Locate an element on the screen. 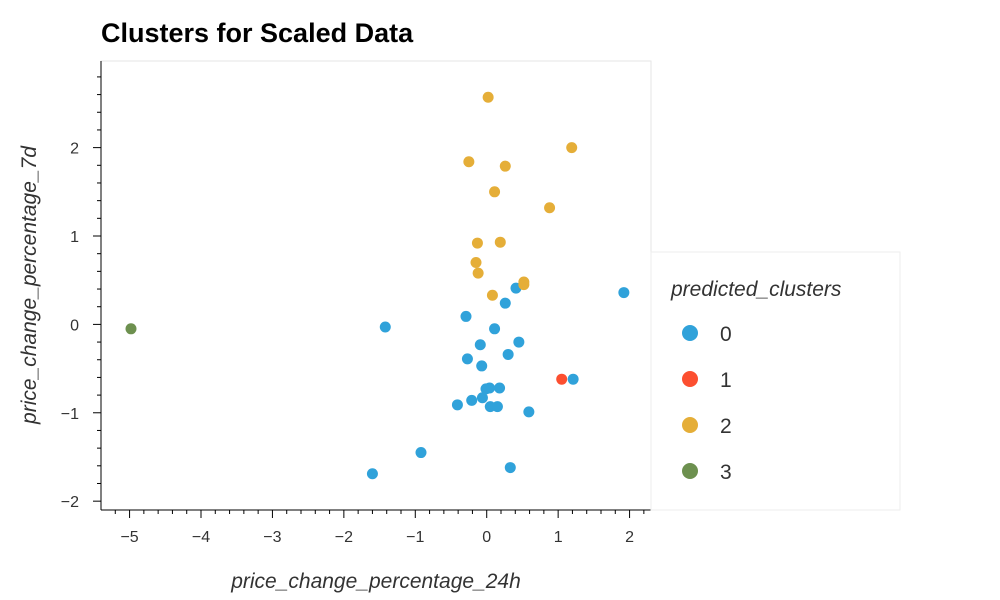 The height and width of the screenshot is (600, 1000). y-tick-label: −2 is located at coordinates (70, 502).